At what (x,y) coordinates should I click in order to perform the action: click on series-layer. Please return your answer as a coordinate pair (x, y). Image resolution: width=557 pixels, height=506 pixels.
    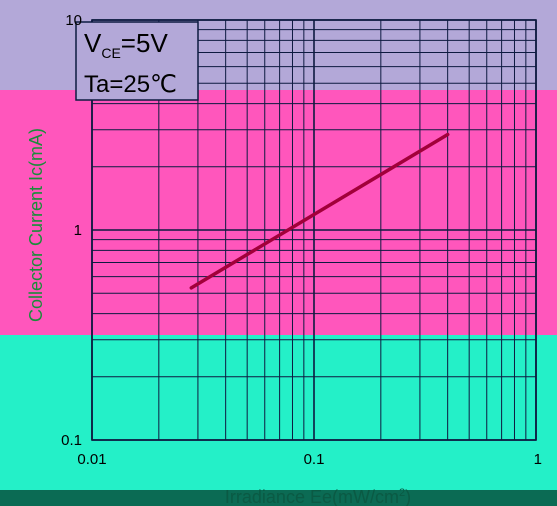
    Looking at the image, I should click on (319, 211).